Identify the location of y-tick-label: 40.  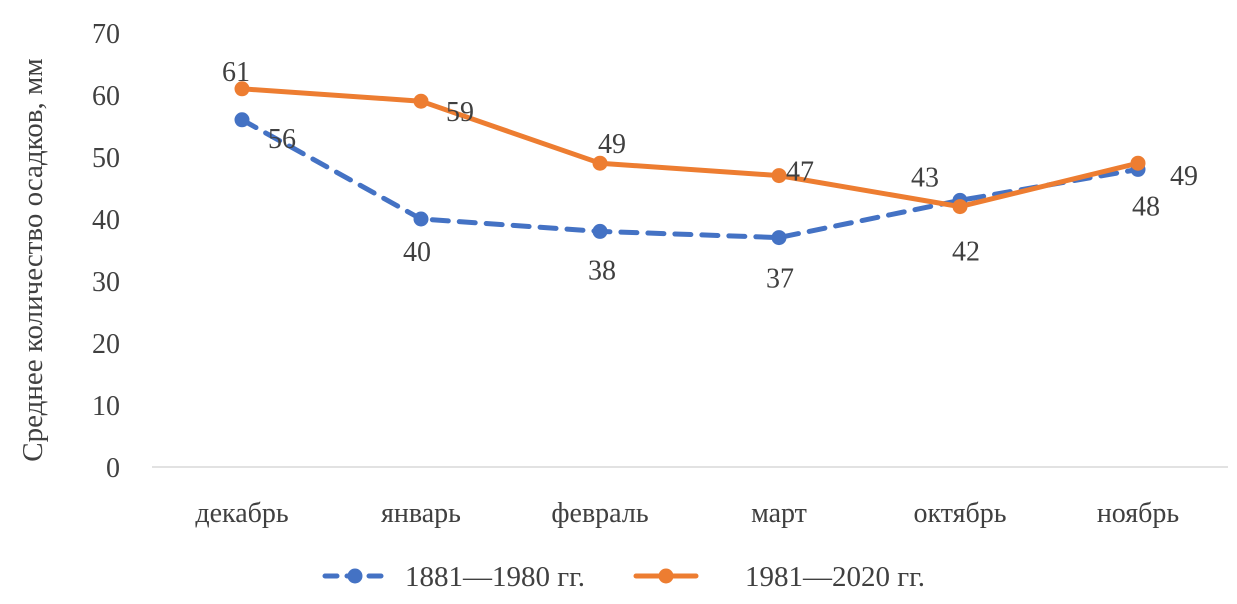
(106, 220).